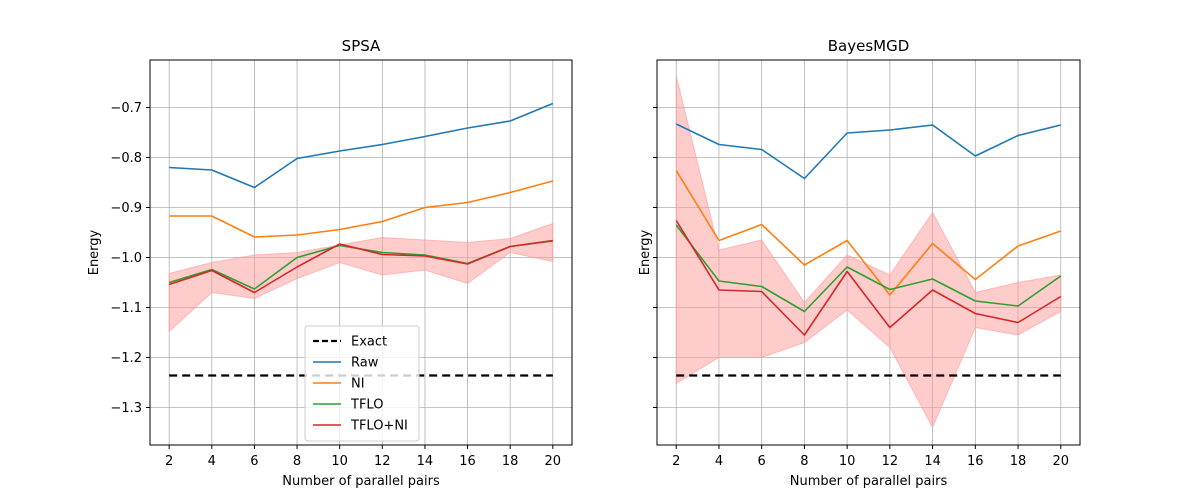 Image resolution: width=1200 pixels, height=504 pixels. I want to click on legend-entry: NI, so click(358, 384).